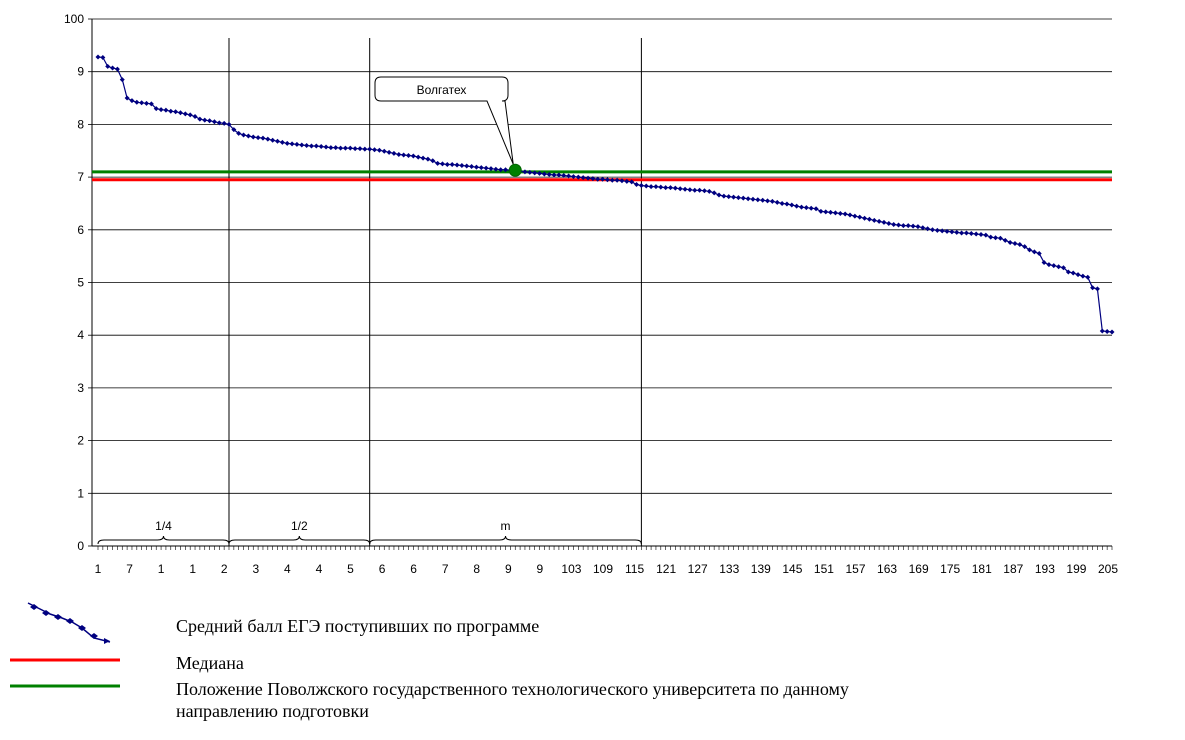 This screenshot has height=740, width=1185. What do you see at coordinates (540, 569) in the screenshot?
I see `x-tick-label: 9` at bounding box center [540, 569].